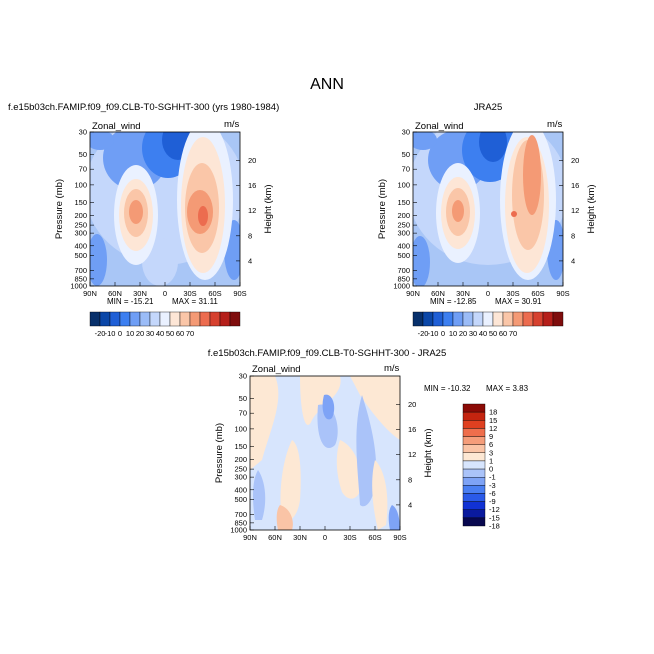 Image resolution: width=654 pixels, height=654 pixels. Describe the element at coordinates (493, 420) in the screenshot. I see `colorbar-label: 15` at that location.